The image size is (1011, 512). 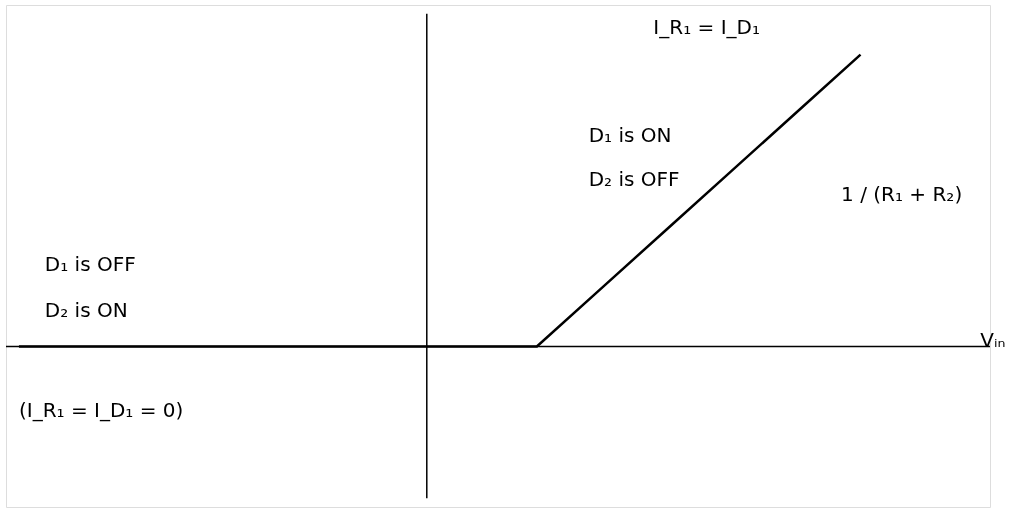 What do you see at coordinates (630, 135) in the screenshot?
I see `annotation: D₁ is ON` at bounding box center [630, 135].